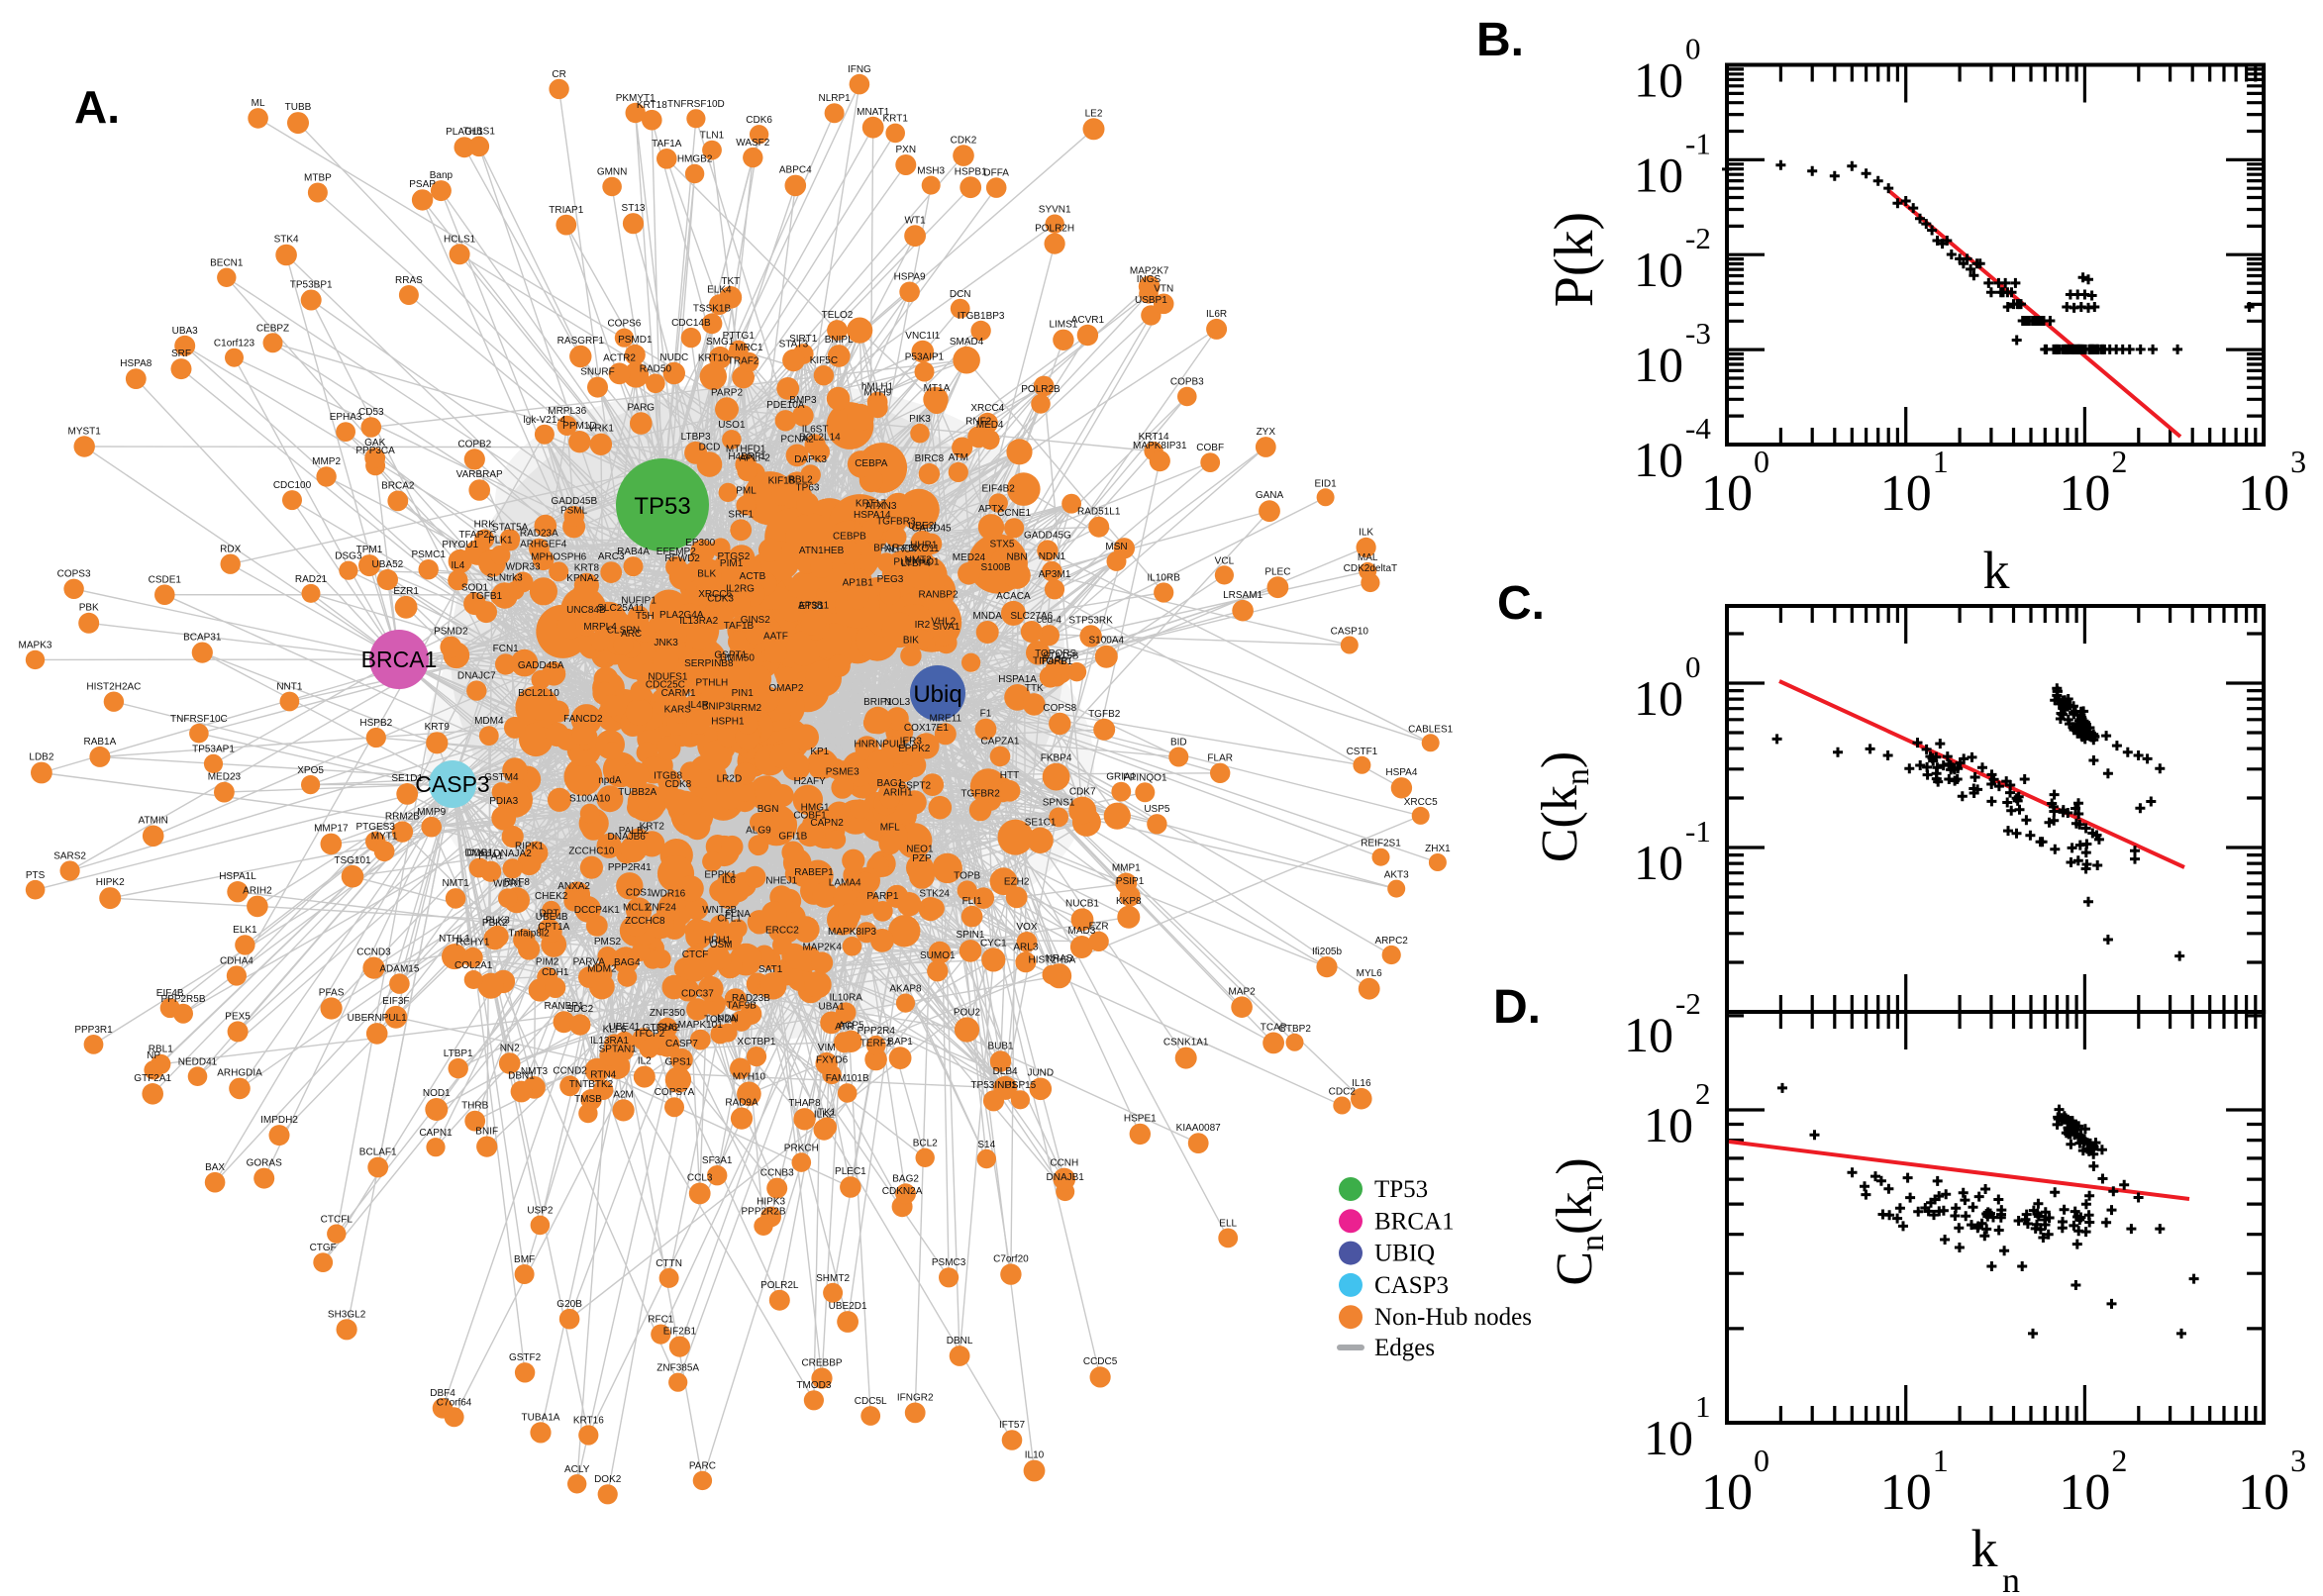 The height and width of the screenshot is (1596, 2323). What do you see at coordinates (1401, 772) in the screenshot?
I see `svg-text: HSPA4` at bounding box center [1401, 772].